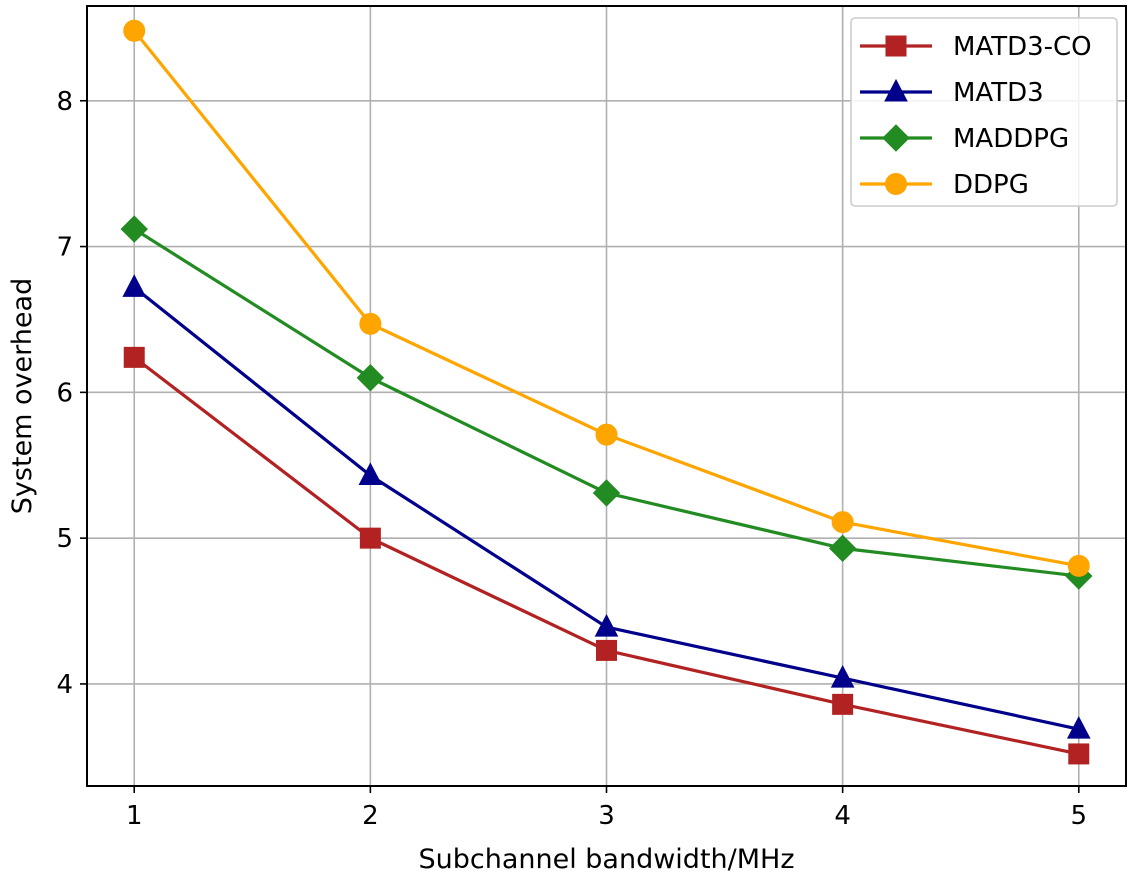 This screenshot has height=879, width=1139. I want to click on y-tick-label: 6, so click(64, 393).